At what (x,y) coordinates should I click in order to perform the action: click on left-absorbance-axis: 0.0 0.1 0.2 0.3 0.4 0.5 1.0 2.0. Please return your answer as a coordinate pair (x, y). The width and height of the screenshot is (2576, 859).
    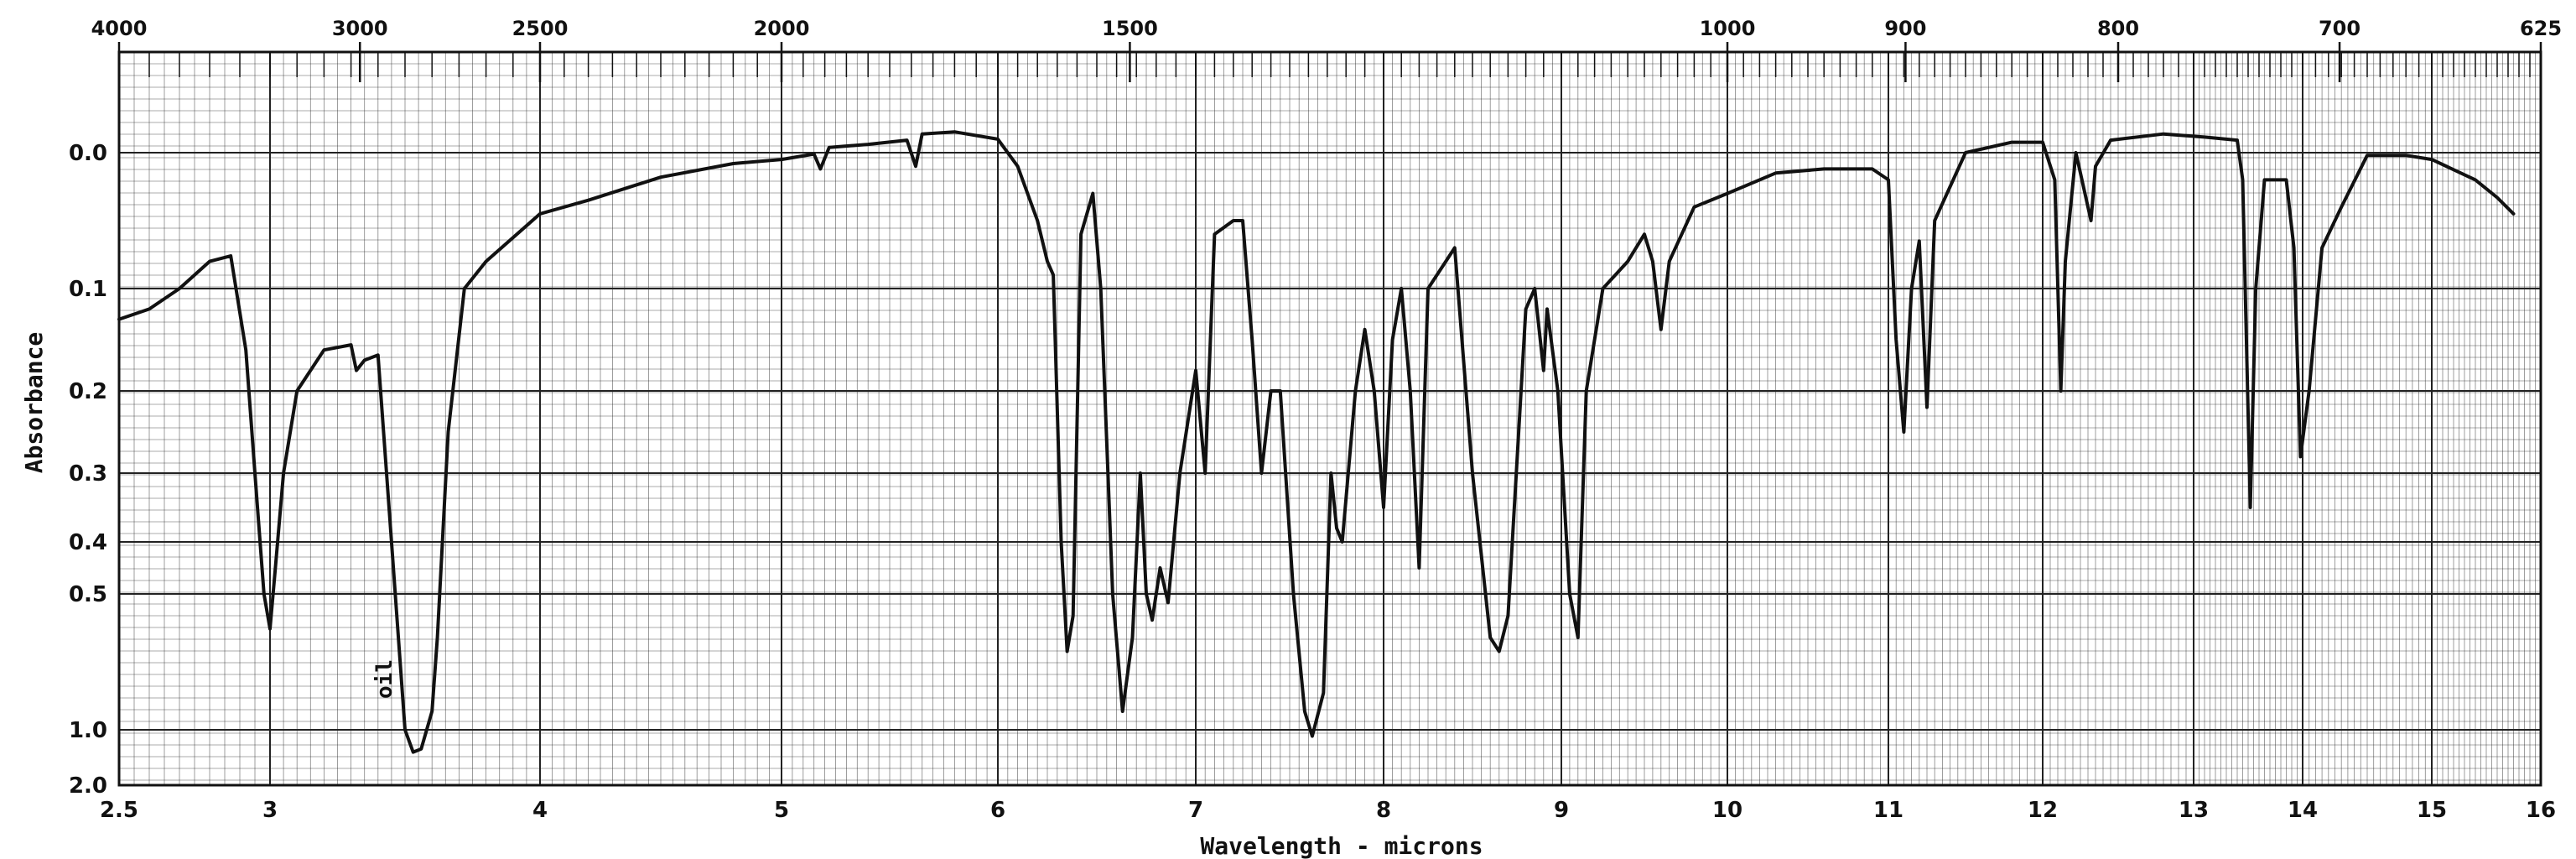
    Looking at the image, I should click on (88, 470).